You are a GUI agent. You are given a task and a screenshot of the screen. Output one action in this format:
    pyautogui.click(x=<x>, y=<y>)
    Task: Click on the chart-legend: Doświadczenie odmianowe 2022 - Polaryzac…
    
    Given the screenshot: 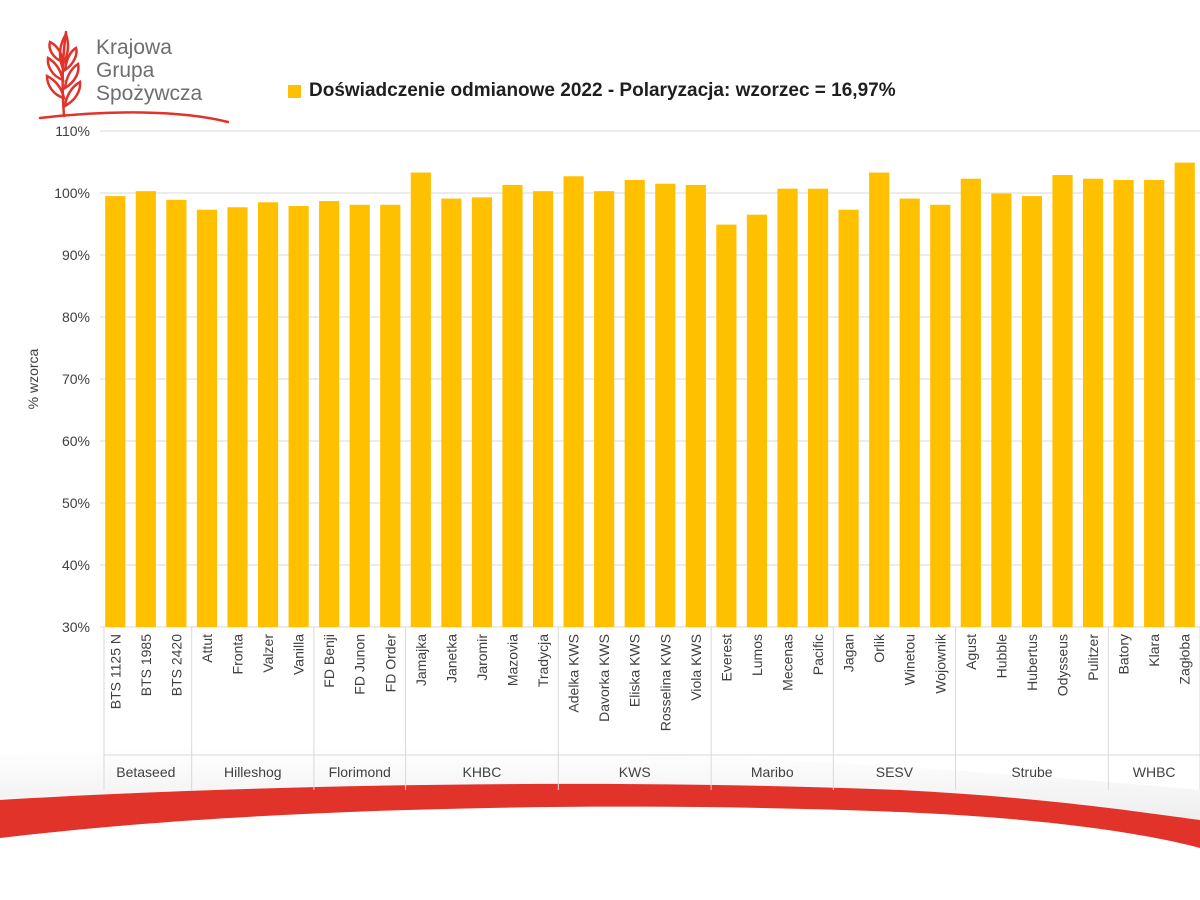 What is the action you would take?
    pyautogui.click(x=592, y=91)
    